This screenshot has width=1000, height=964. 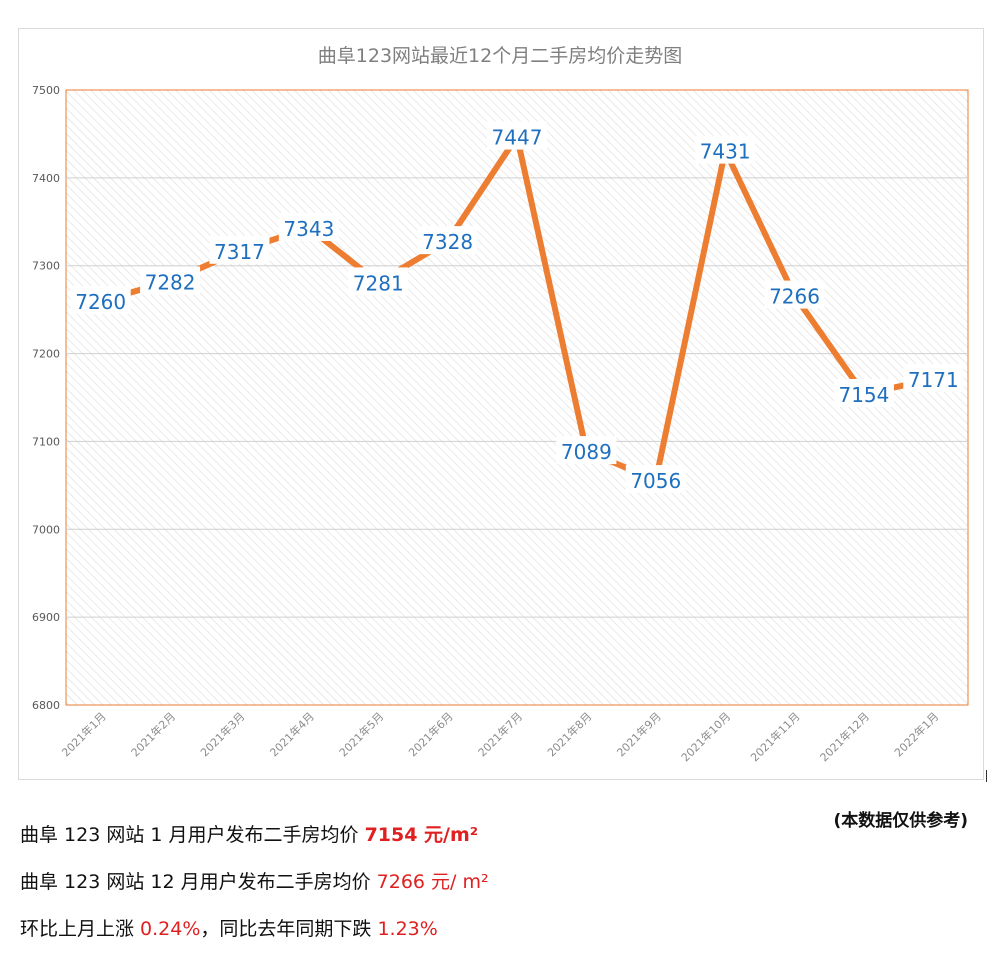 I want to click on data-label: 7328, so click(x=447, y=240).